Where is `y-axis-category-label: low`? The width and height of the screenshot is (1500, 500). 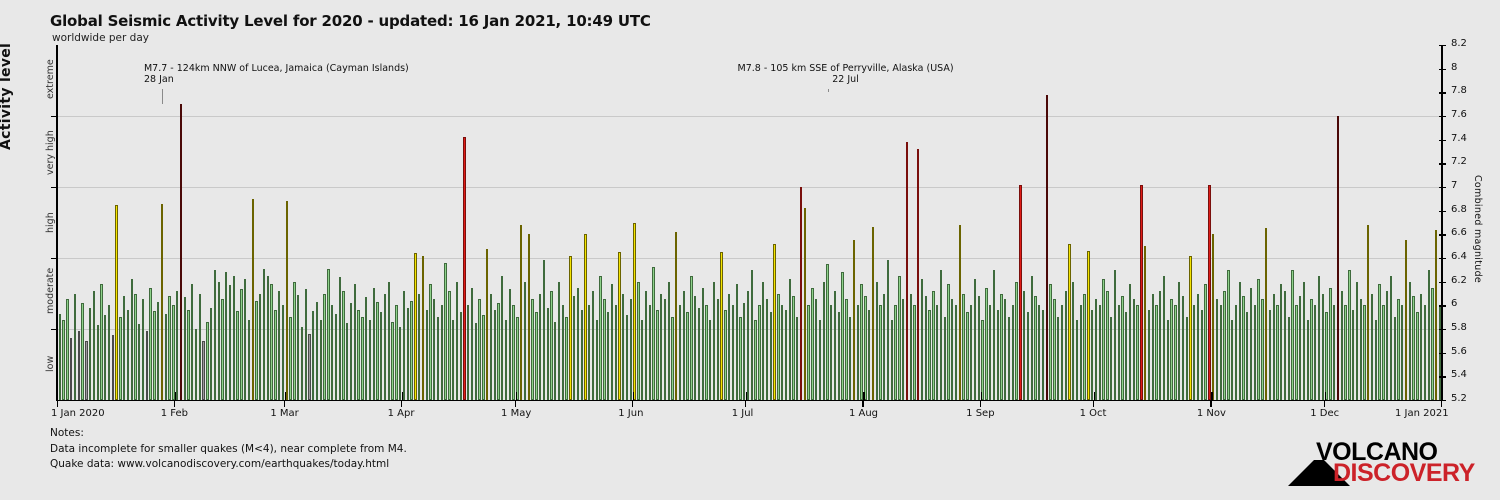 y-axis-category-label: low is located at coordinates (50, 364).